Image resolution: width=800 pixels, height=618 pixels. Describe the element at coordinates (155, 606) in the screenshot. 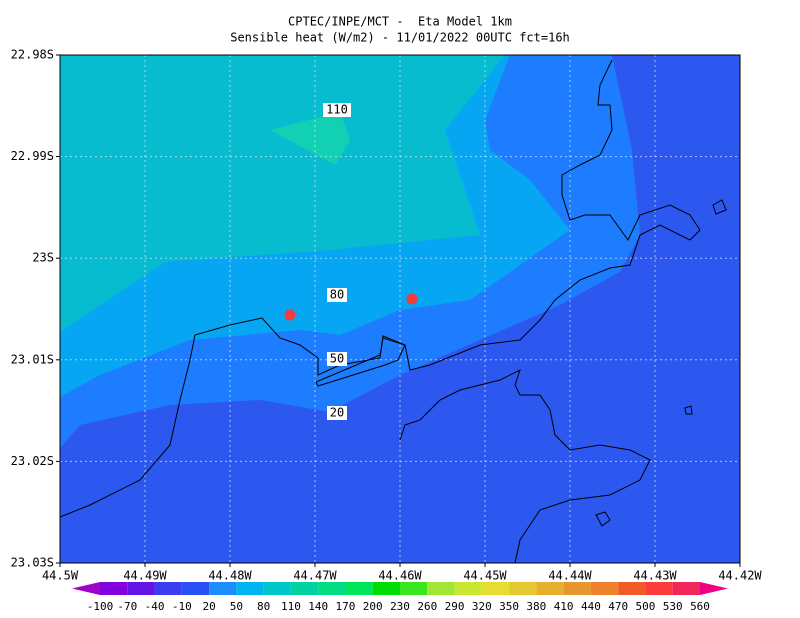

I see `colorbar-label: -40` at that location.